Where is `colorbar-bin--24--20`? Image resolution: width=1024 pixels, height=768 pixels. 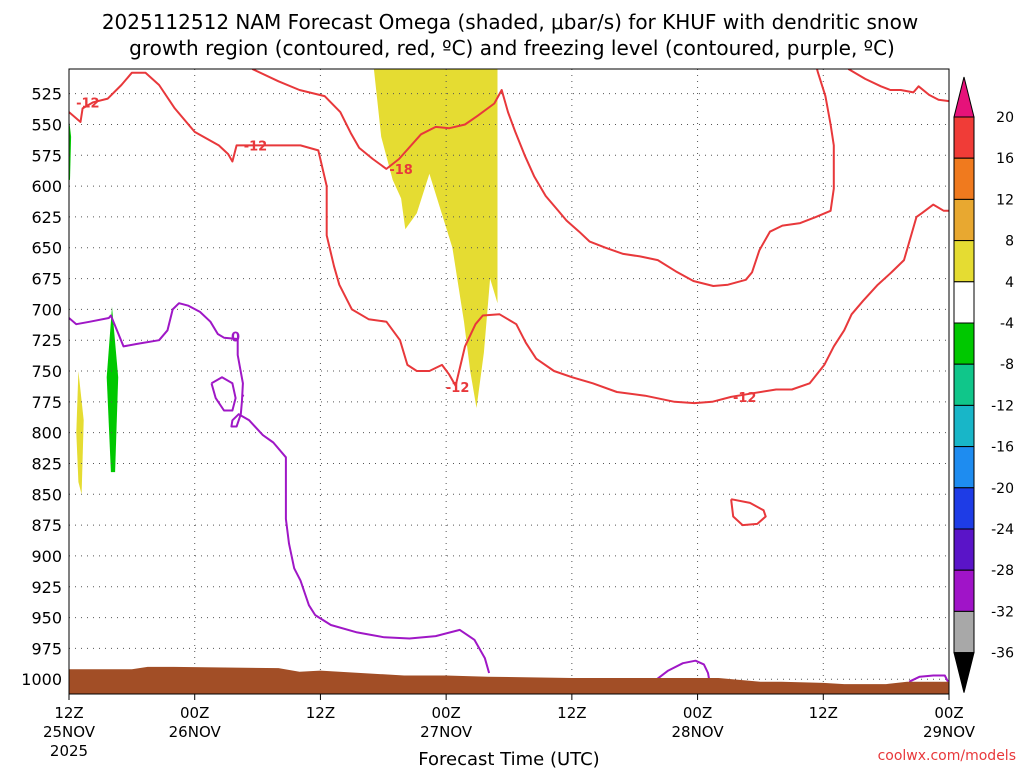 colorbar-bin--24--20 is located at coordinates (964, 508).